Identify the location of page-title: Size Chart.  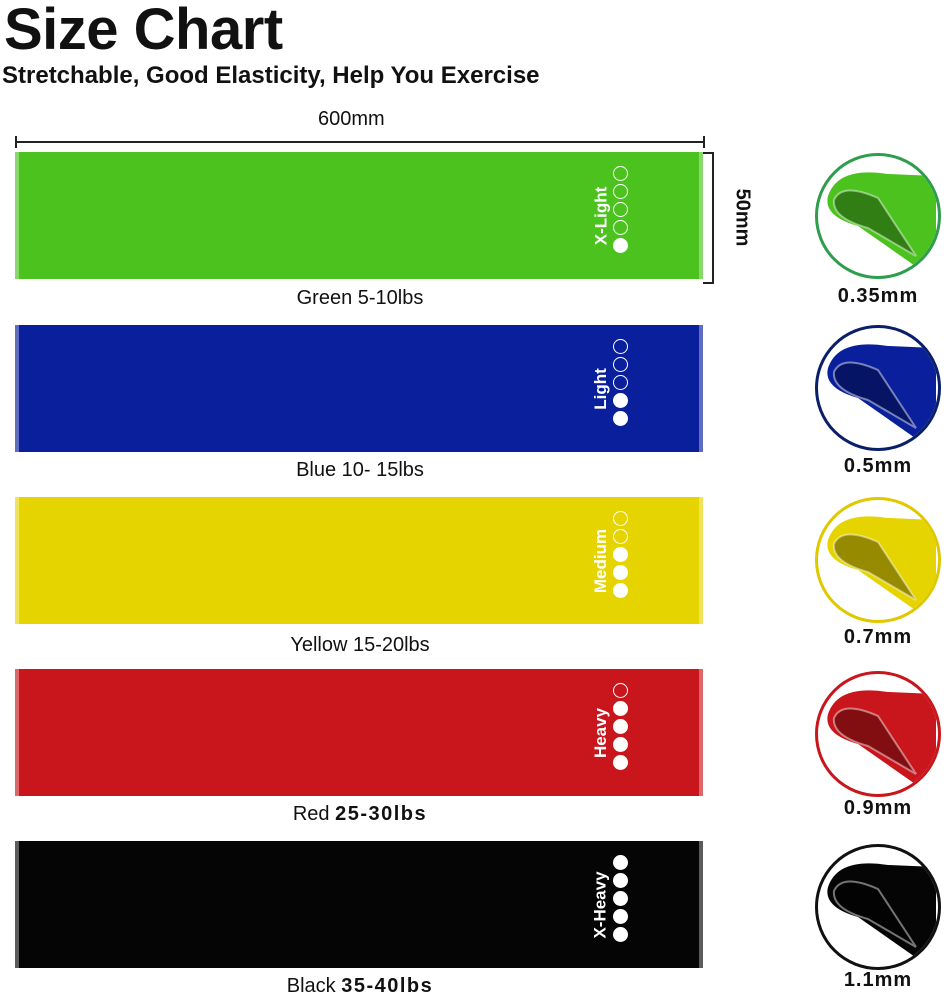
(143, 31).